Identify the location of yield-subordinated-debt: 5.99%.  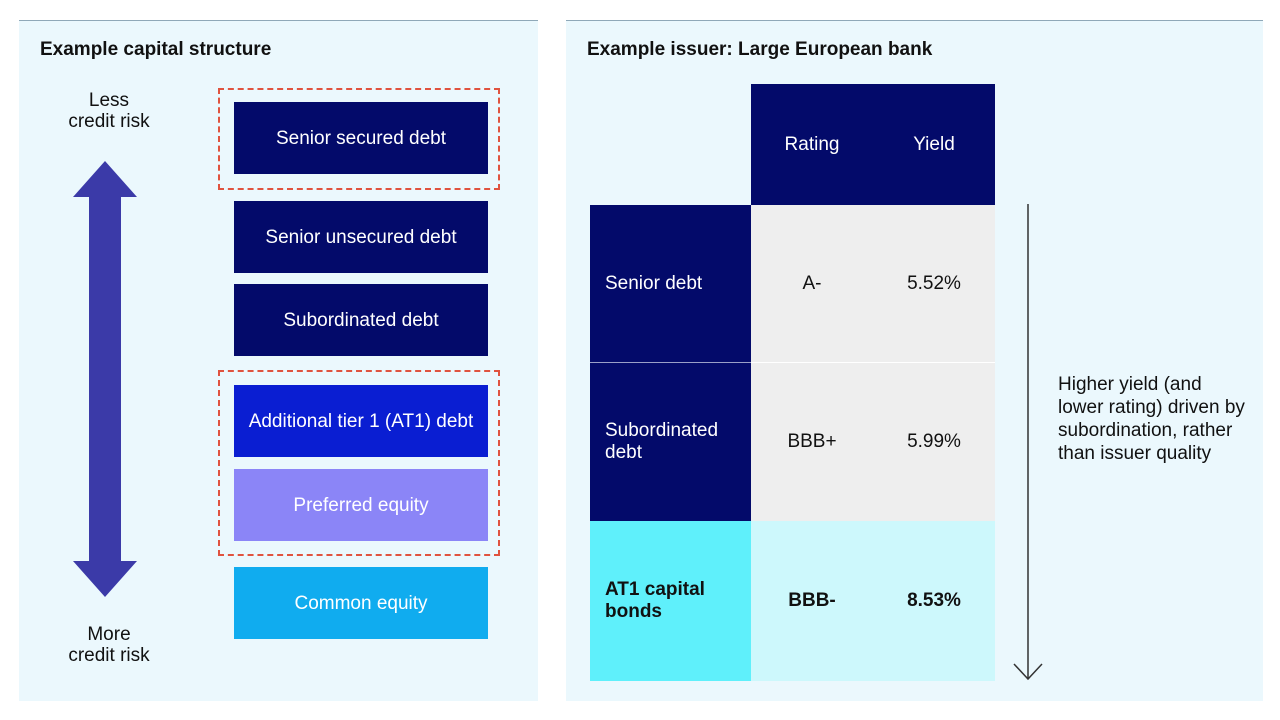
(934, 442).